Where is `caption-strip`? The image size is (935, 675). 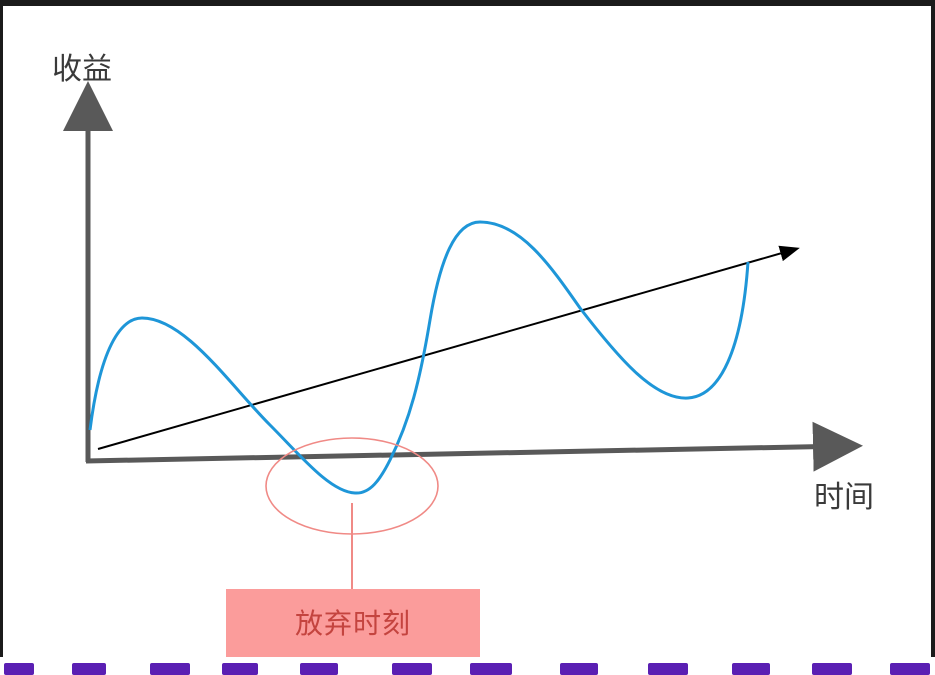
caption-strip is located at coordinates (467, 666).